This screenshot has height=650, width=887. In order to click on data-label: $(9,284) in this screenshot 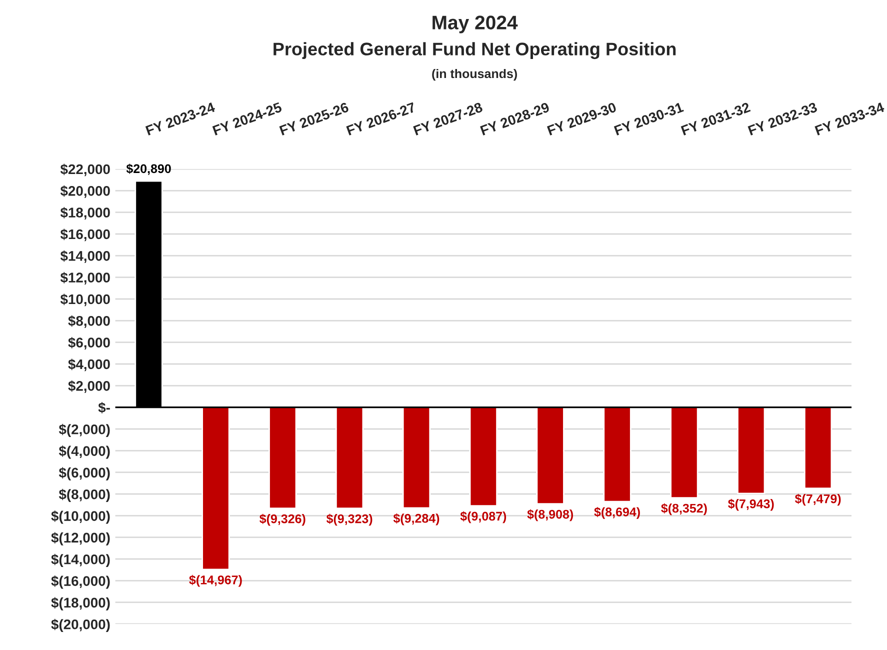, I will do `click(416, 519)`.